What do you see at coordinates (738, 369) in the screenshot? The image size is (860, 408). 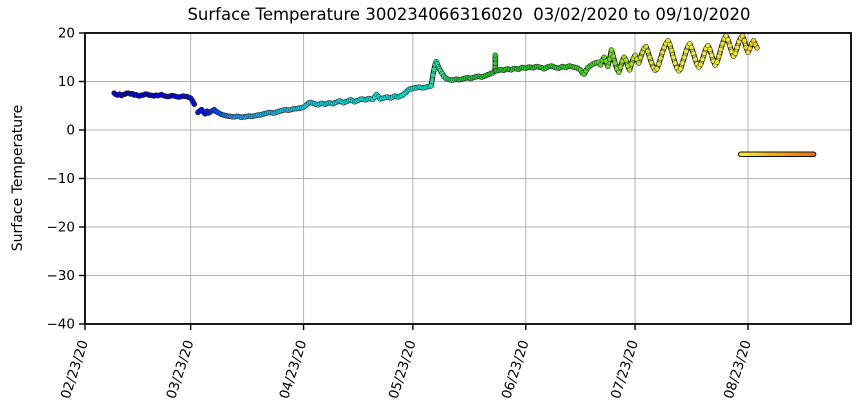 I see `x-tick-label: 08/23/20` at bounding box center [738, 369].